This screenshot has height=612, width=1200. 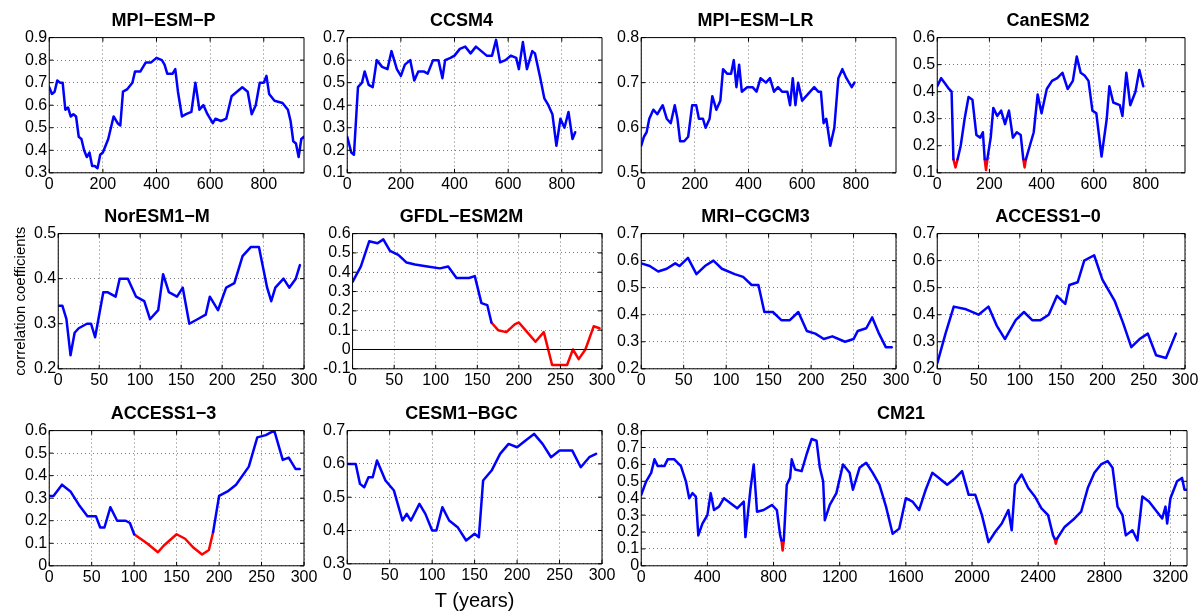 What do you see at coordinates (839, 576) in the screenshot?
I see `x-tick-label: 1200` at bounding box center [839, 576].